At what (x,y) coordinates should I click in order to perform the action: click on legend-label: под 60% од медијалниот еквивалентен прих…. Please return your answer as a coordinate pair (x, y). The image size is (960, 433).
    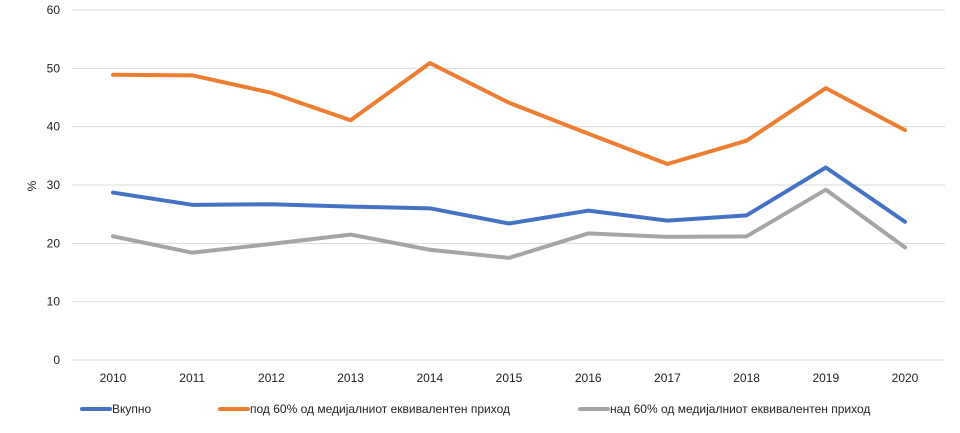
    Looking at the image, I should click on (380, 409).